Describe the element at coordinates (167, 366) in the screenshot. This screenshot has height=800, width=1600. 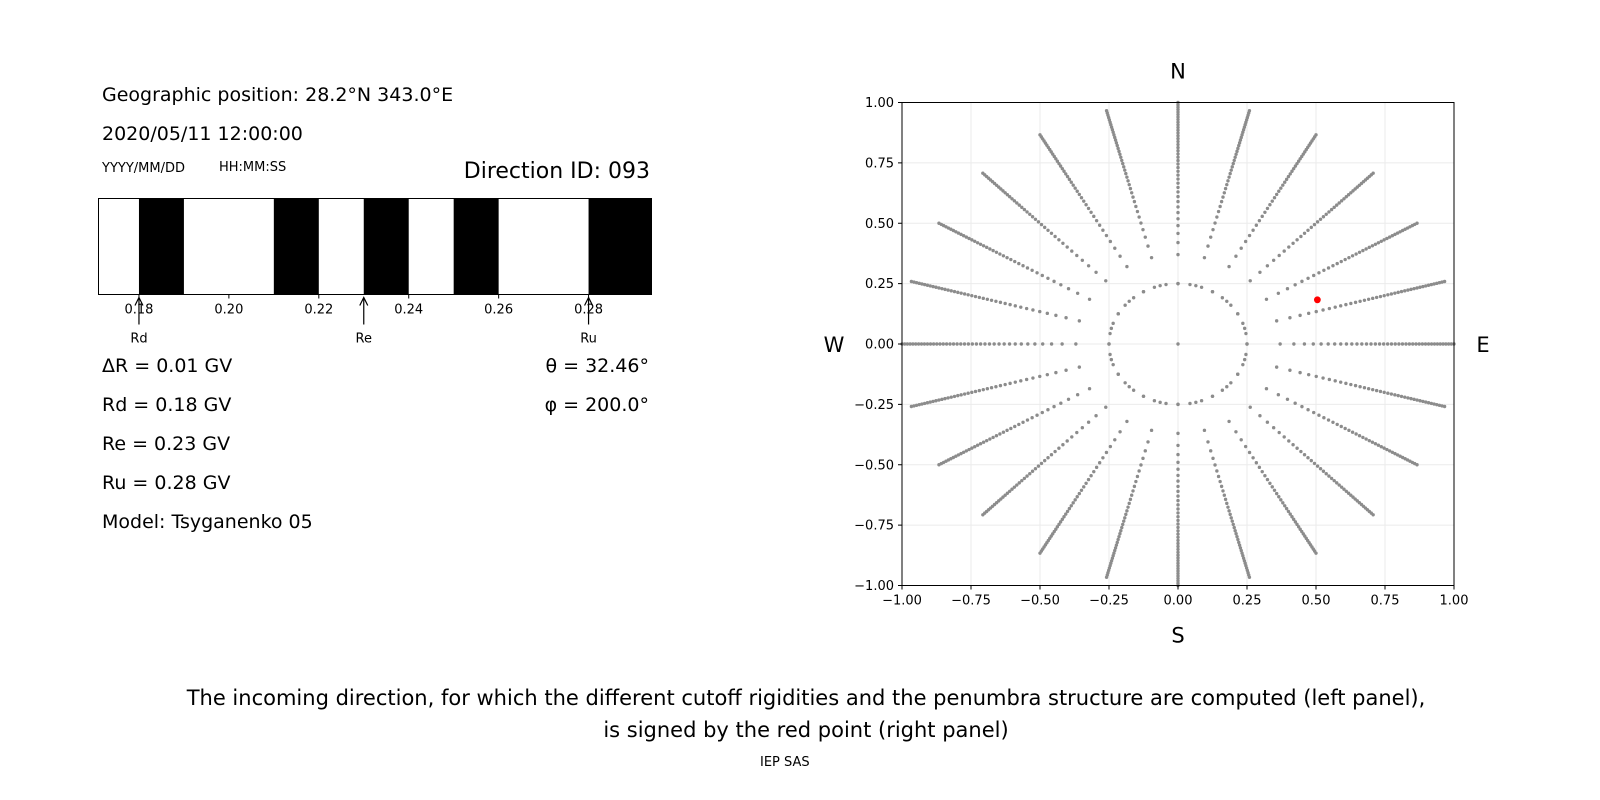
I see `param-delta-r: ΔR = 0.01 GV` at that location.